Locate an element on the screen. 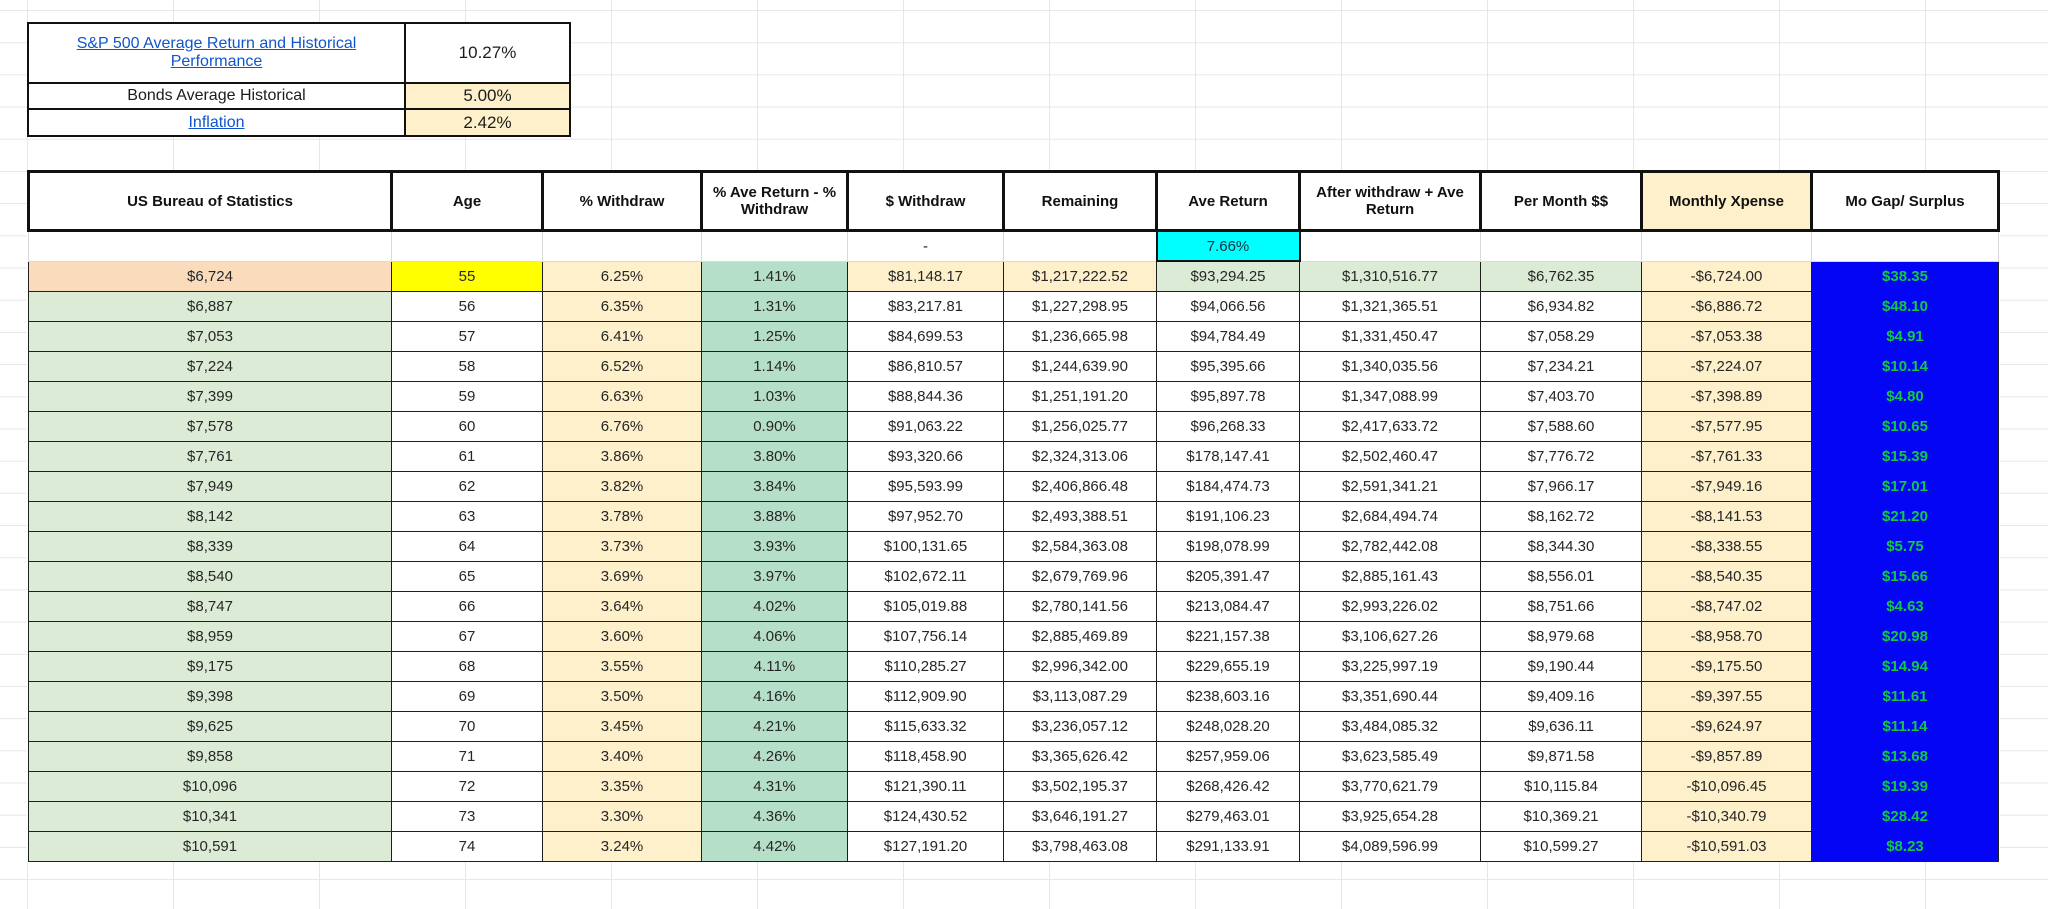  cell-bos: $9,175 is located at coordinates (210, 666).